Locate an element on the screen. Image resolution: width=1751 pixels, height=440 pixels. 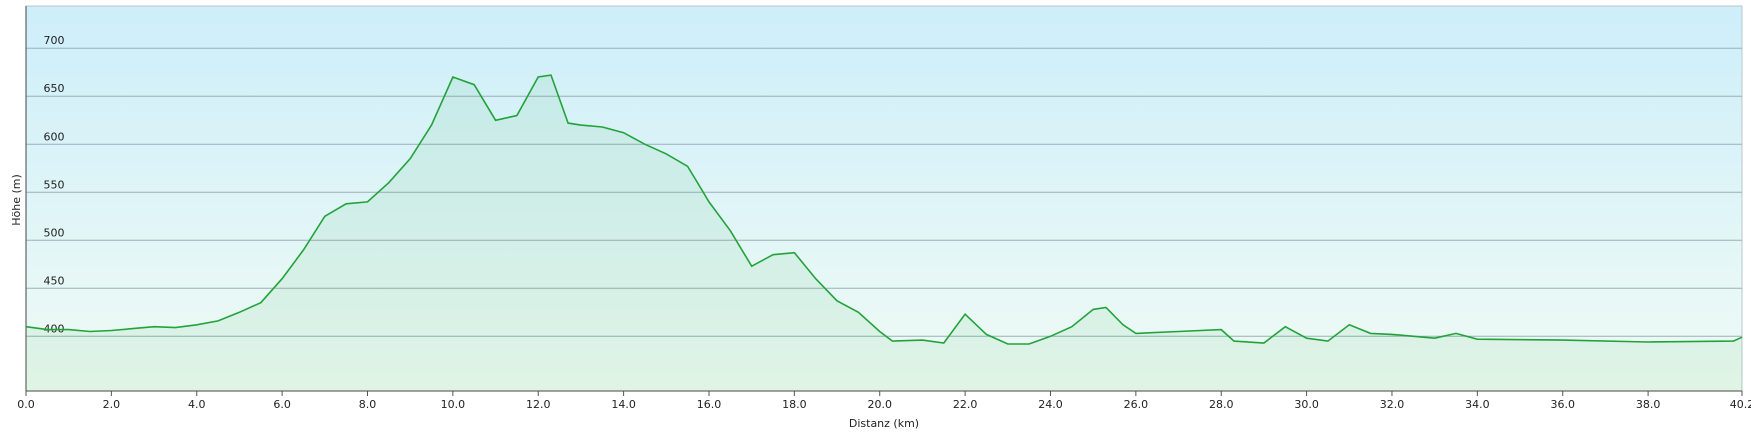
y-tick-label: 650 is located at coordinates (54, 88).